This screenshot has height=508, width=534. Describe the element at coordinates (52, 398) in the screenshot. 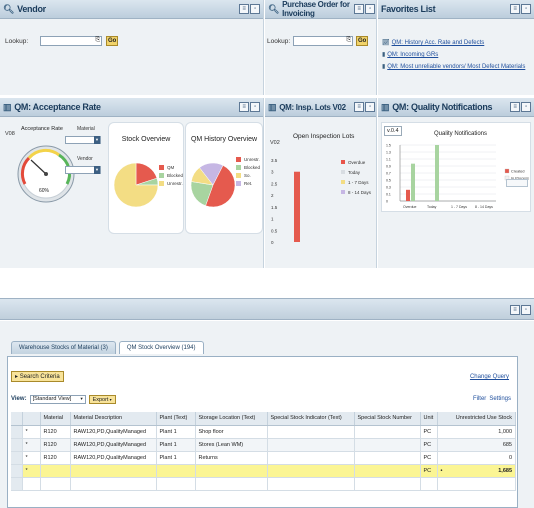

I see `view-select-value: [Standard View]` at that location.